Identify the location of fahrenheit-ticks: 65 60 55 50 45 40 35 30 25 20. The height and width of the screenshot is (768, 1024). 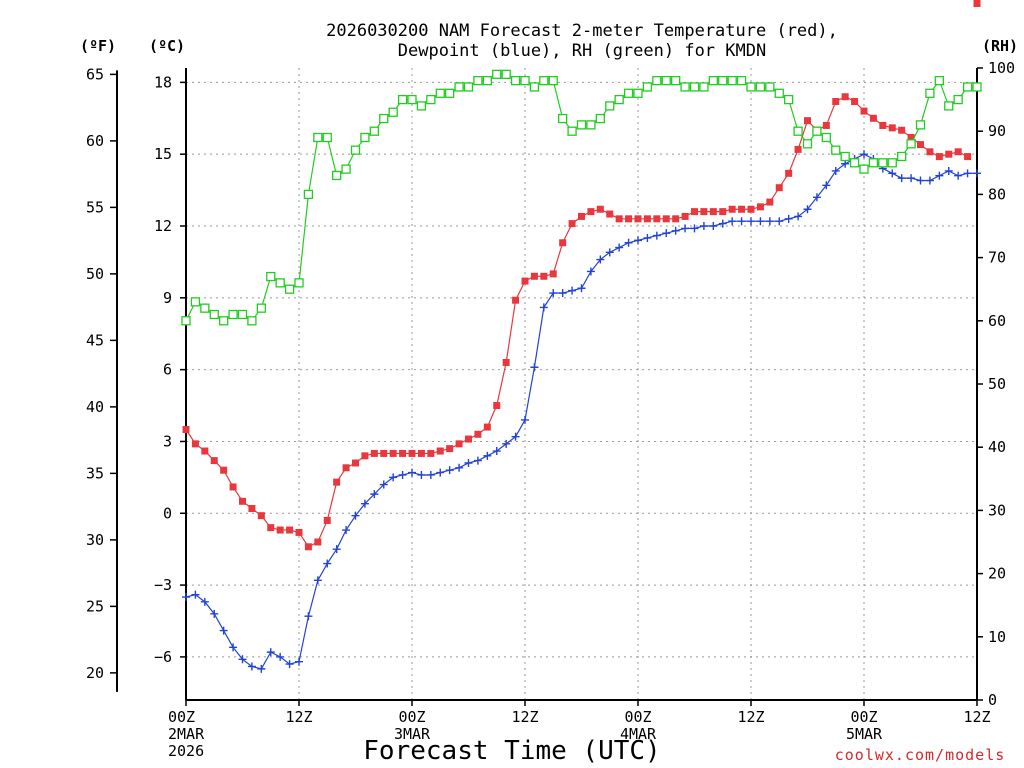
(101, 373).